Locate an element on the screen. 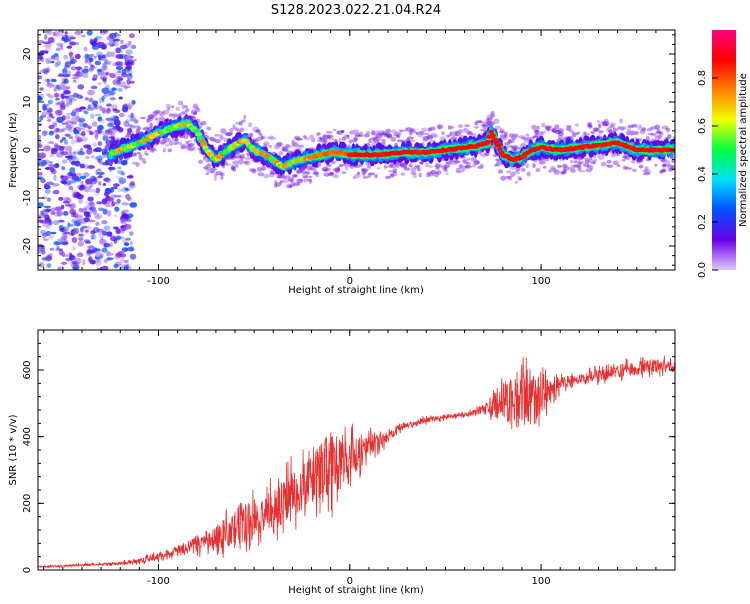  colorbar-tick-label: 0.2 is located at coordinates (702, 222).